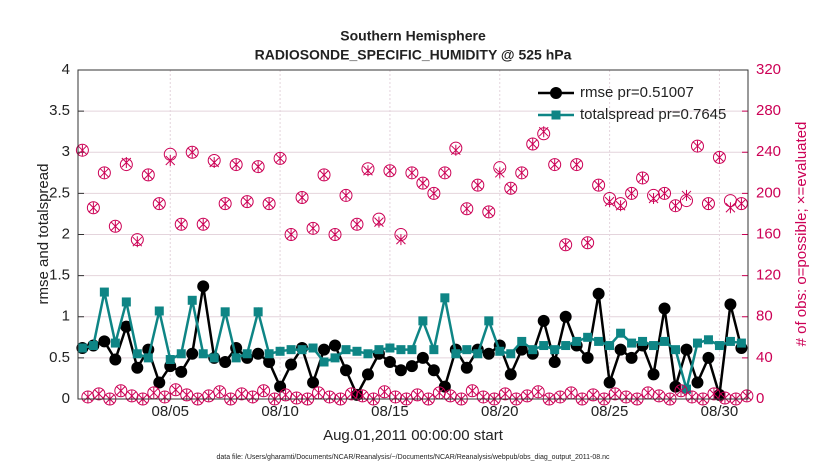 The image size is (830, 470). Describe the element at coordinates (66, 316) in the screenshot. I see `y-tick-label: 1` at that location.